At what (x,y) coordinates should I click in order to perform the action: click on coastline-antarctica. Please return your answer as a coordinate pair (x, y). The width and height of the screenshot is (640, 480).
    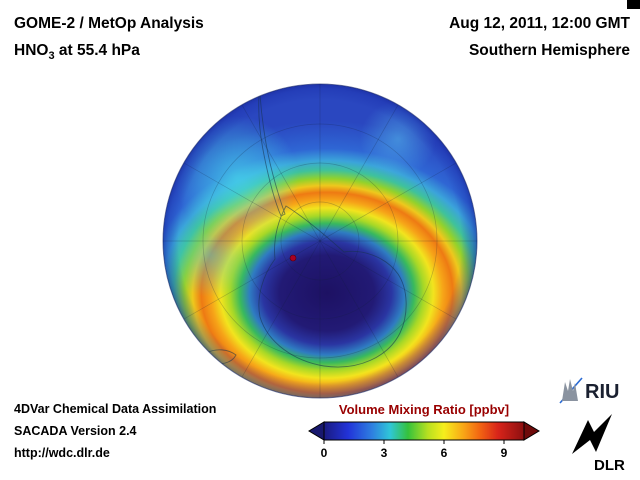
    Looking at the image, I should click on (332, 286).